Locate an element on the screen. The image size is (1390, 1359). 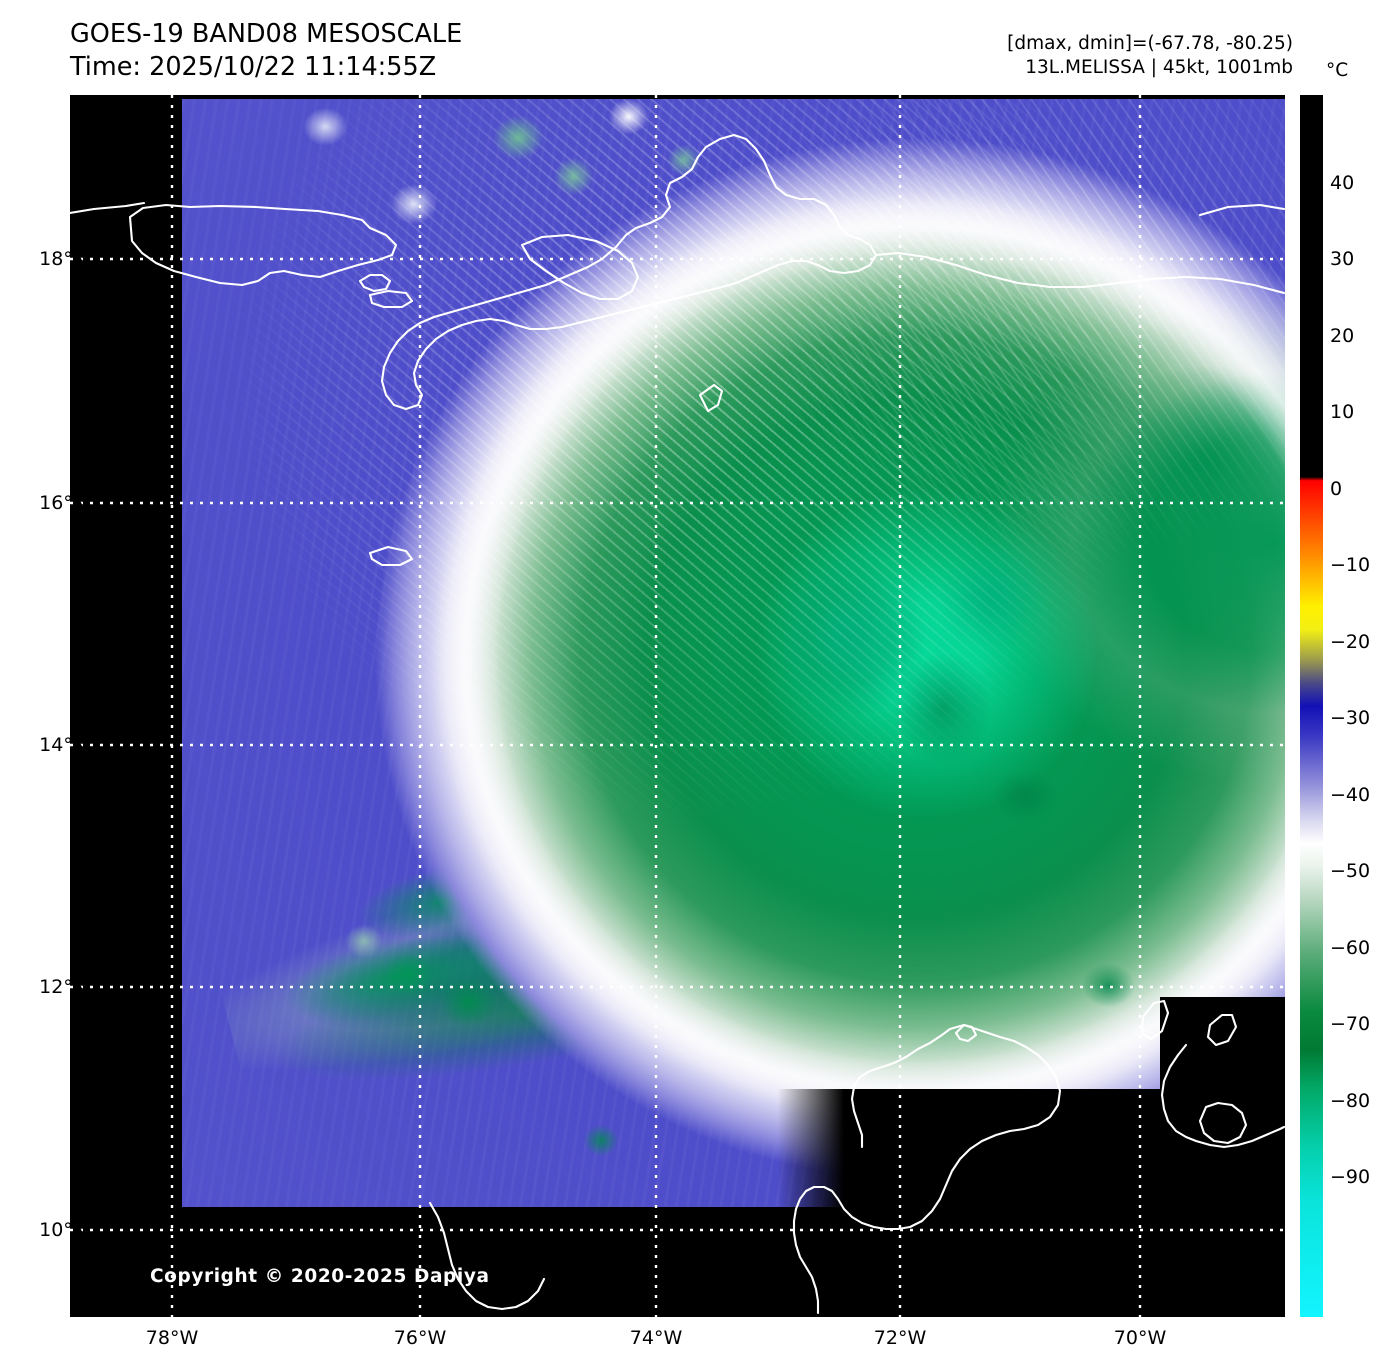
y-tick-18n: 18°N is located at coordinates (63, 259).